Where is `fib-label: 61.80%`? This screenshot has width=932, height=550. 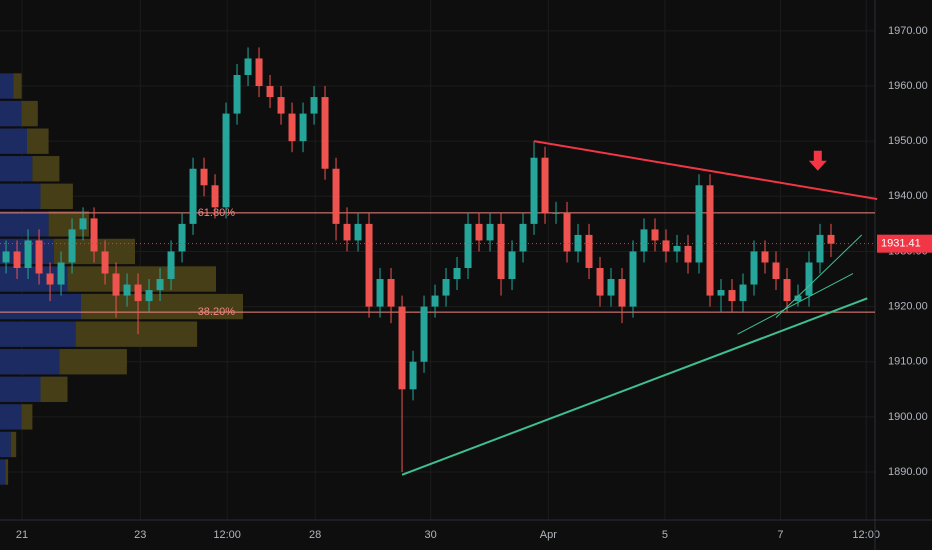 fib-label: 61.80% is located at coordinates (217, 213).